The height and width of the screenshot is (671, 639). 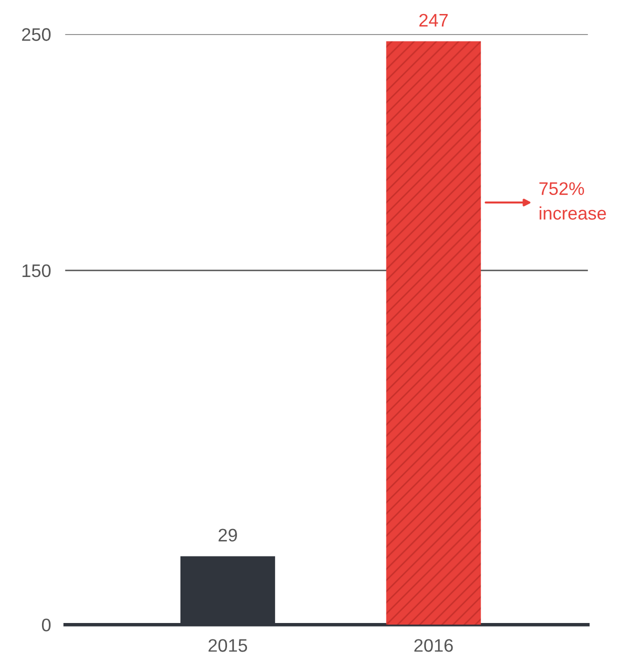 I want to click on annotation: 752% increase, so click(x=572, y=201).